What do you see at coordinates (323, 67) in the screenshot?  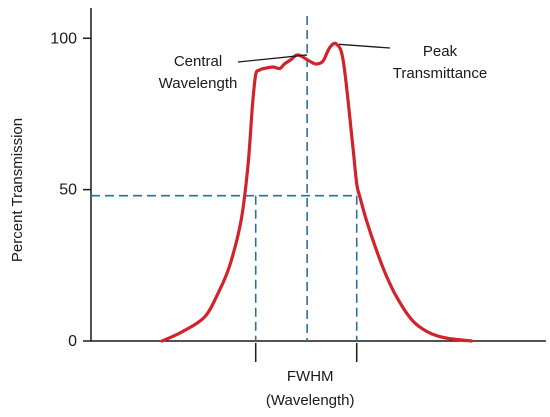 I see `annotations: Central Wavelength Peak Transmittance` at bounding box center [323, 67].